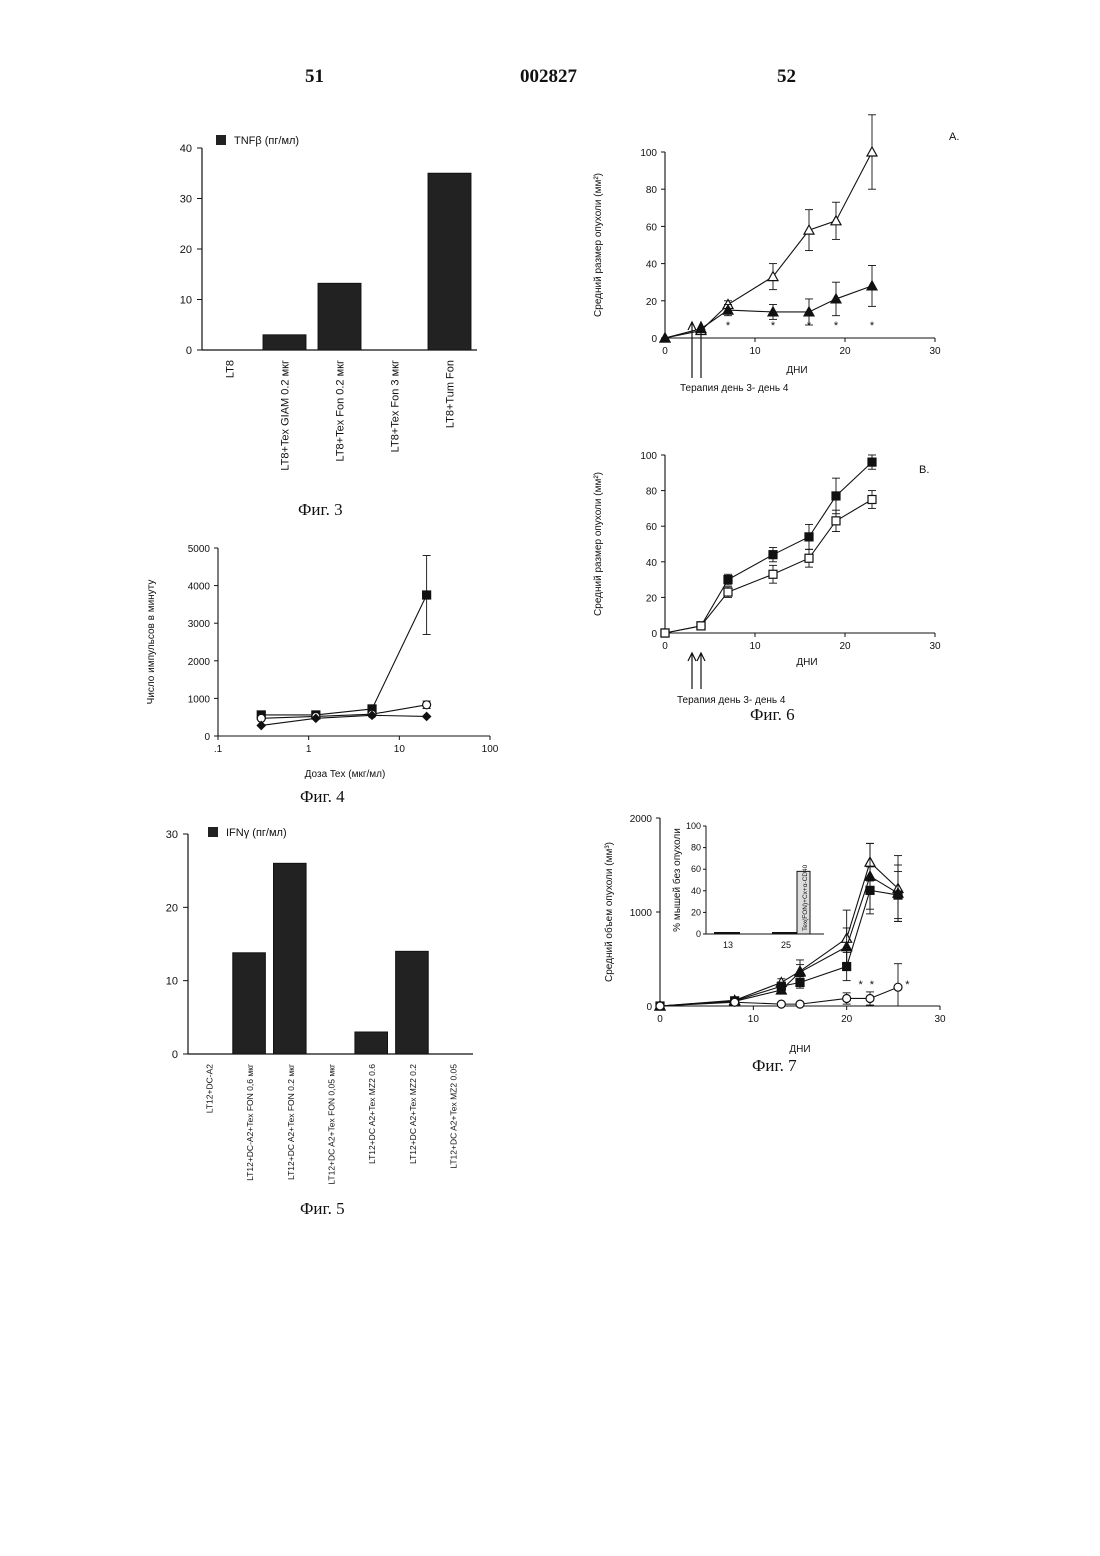 The image size is (1100, 1556). Describe the element at coordinates (641, 913) in the screenshot. I see `y-tick-label: 1000` at that location.